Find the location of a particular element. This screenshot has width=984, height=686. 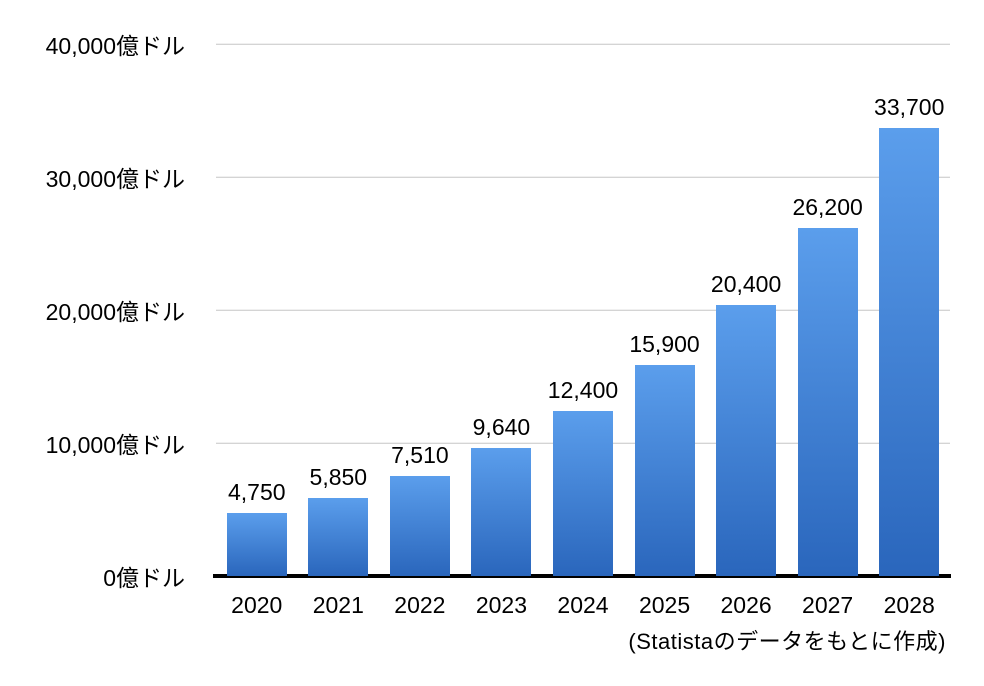

bar-column: 26,200 2027 is located at coordinates (828, 330).